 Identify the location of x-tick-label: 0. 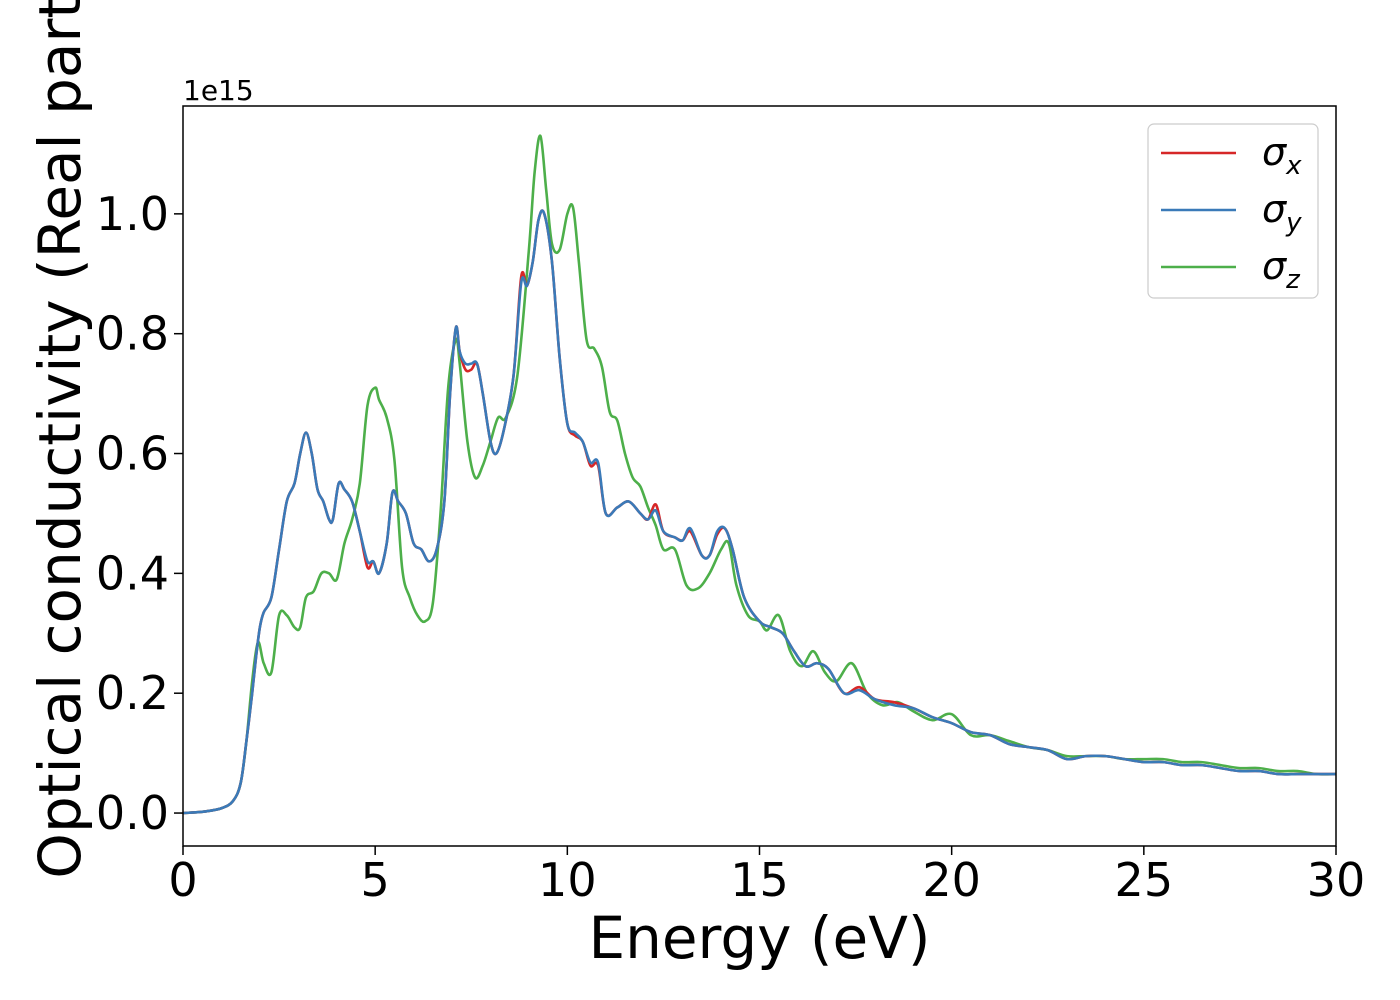
(182, 880).